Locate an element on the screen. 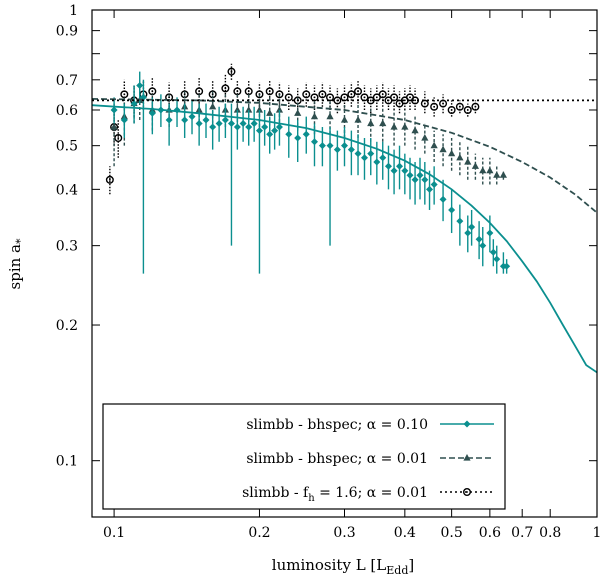 This screenshot has height=577, width=600. series-2-point-42-center is located at coordinates (459, 106).